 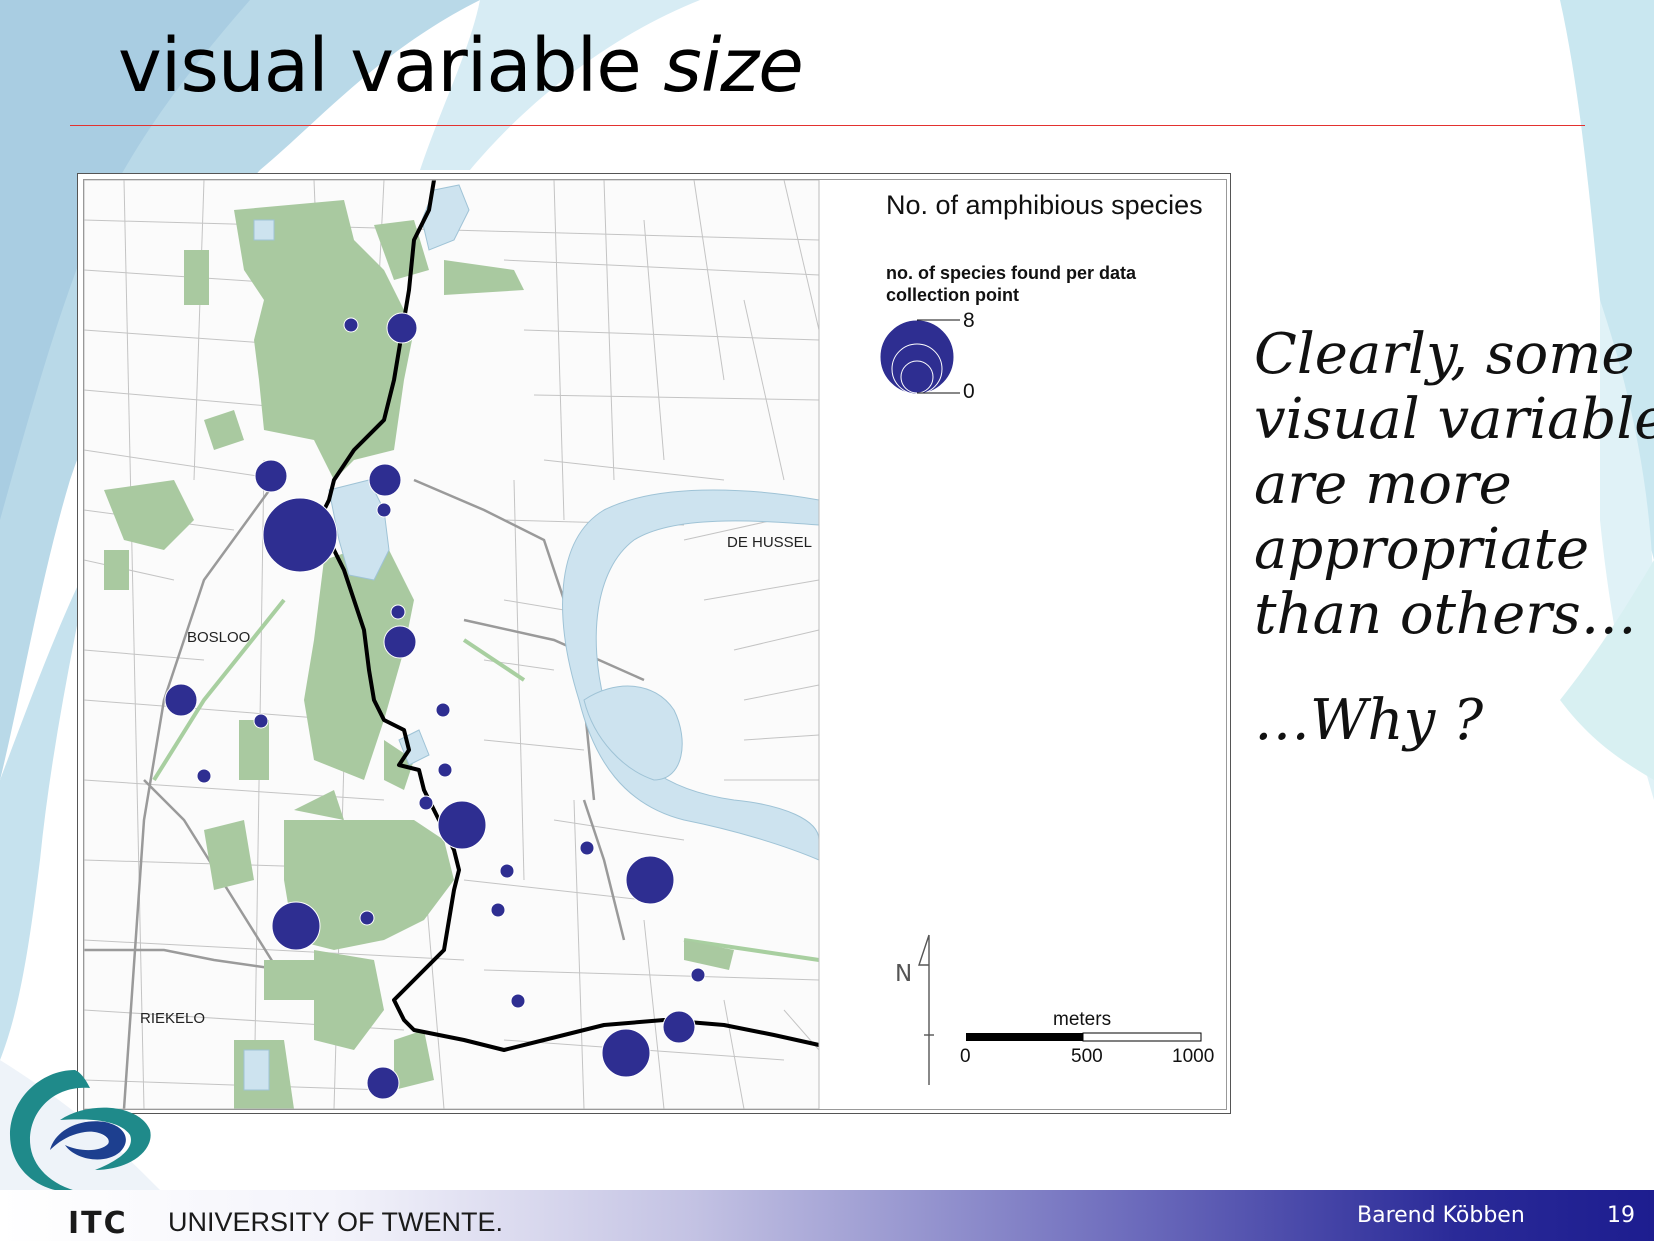 What do you see at coordinates (926, 1009) in the screenshot?
I see `north-arrow` at bounding box center [926, 1009].